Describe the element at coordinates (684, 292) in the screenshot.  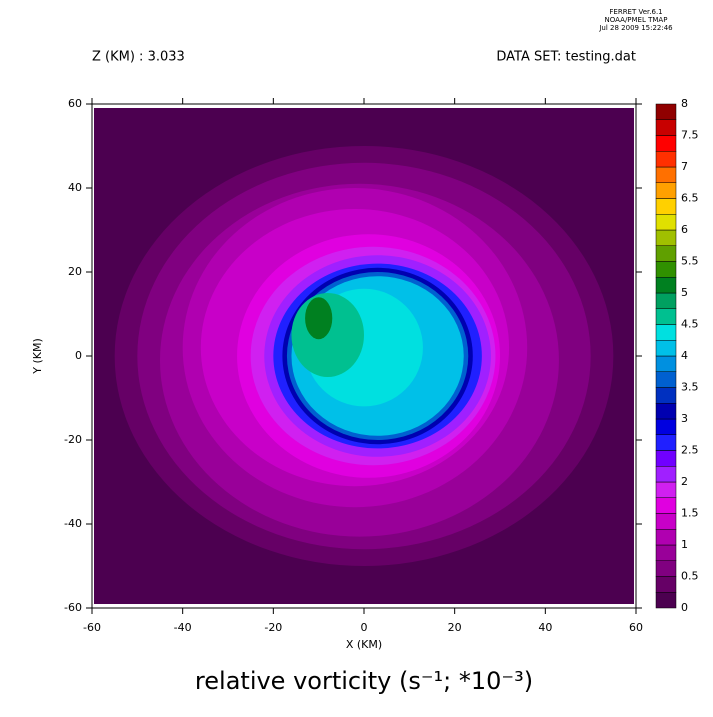
I see `colorbar-label: 5` at that location.